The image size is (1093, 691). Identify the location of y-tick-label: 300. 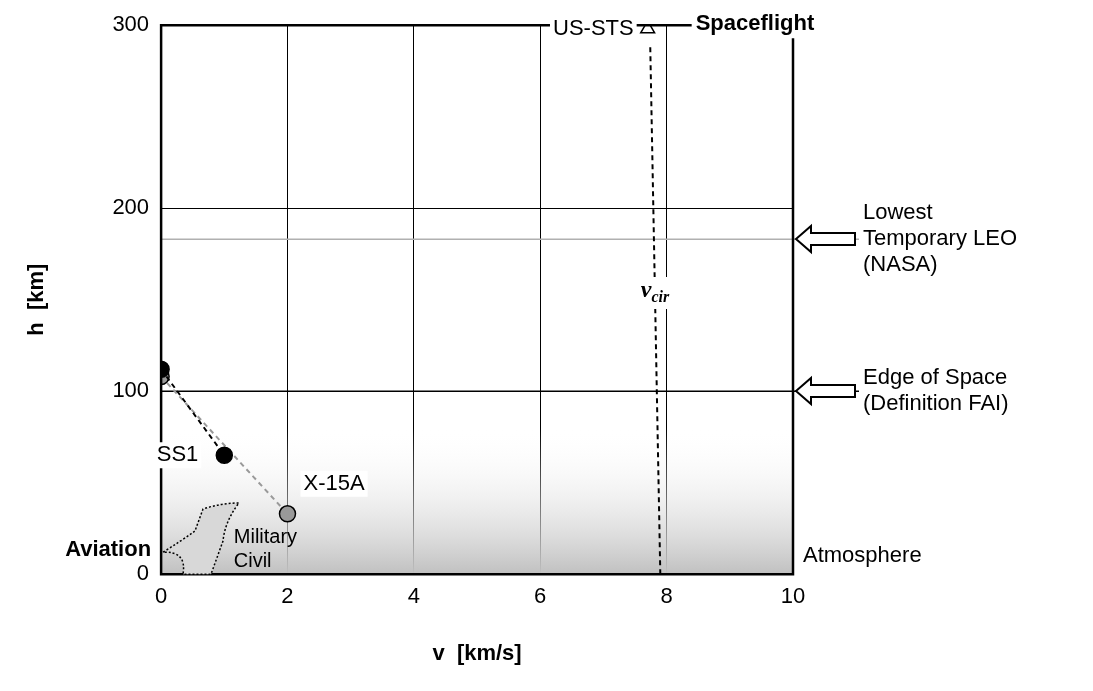
(131, 24).